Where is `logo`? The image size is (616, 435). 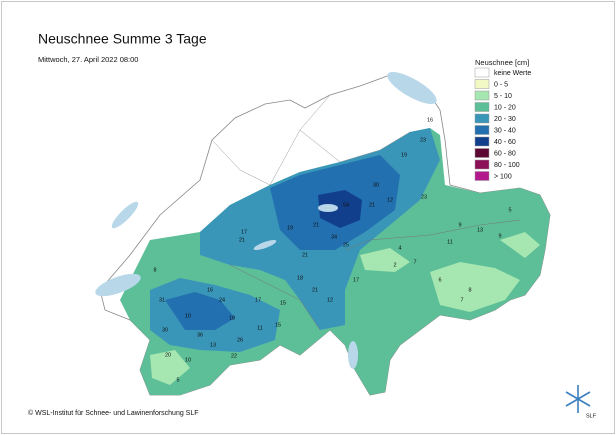
logo is located at coordinates (578, 399).